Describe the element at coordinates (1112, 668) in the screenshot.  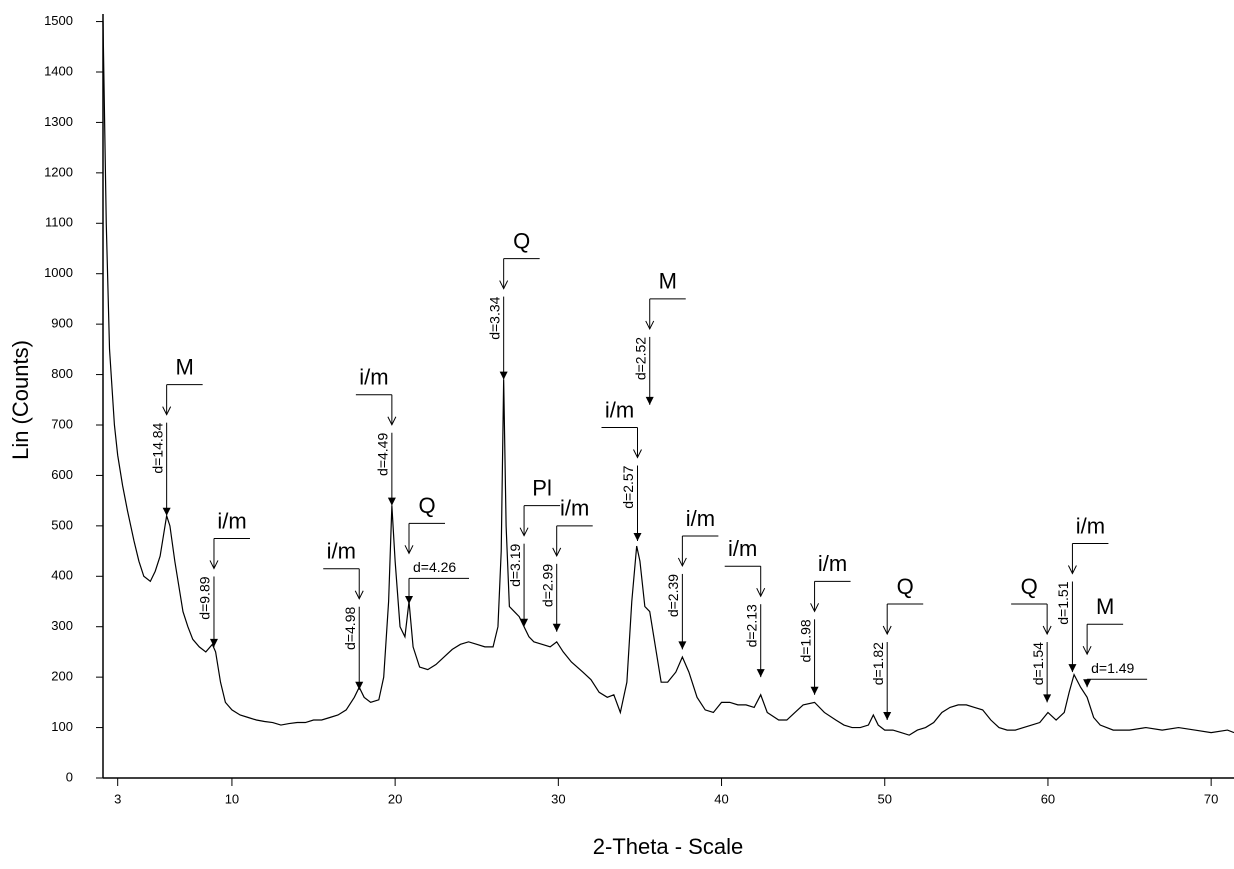
I see `d-label: d=1.49` at that location.